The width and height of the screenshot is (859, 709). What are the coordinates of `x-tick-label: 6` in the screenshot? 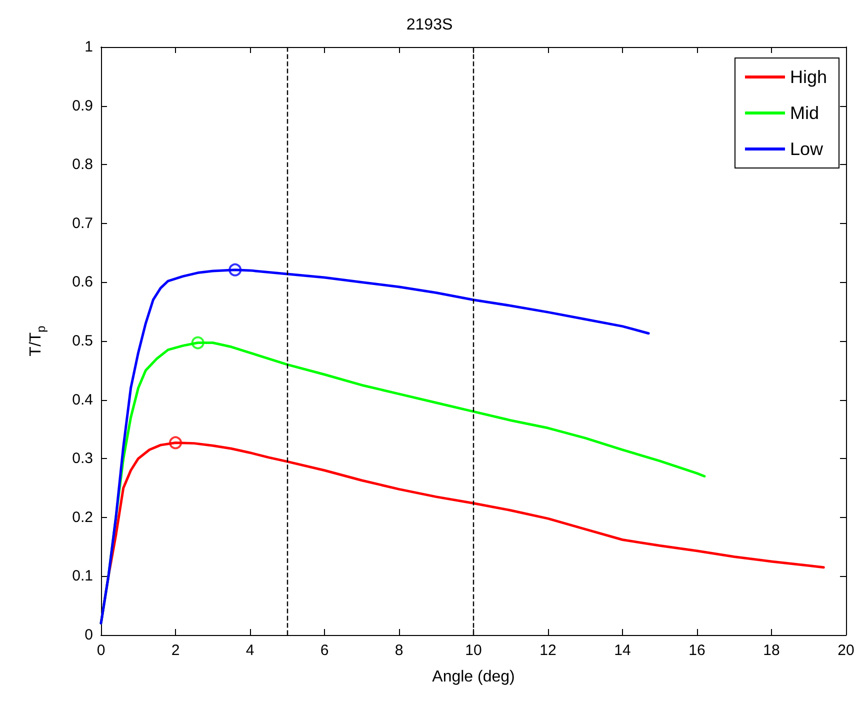 It's located at (324, 650).